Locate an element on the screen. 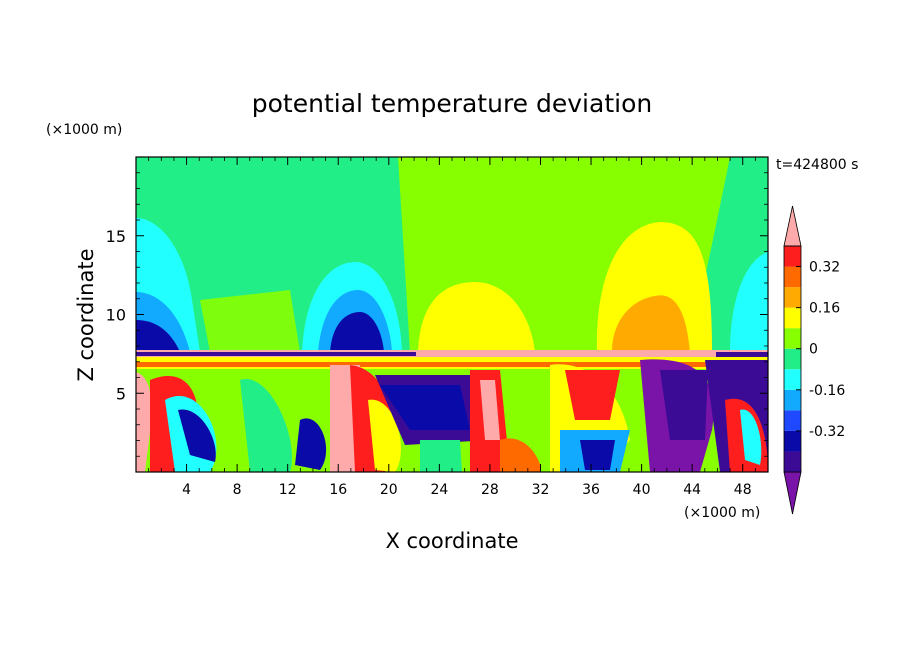  time-label: t=424800 s is located at coordinates (817, 165).